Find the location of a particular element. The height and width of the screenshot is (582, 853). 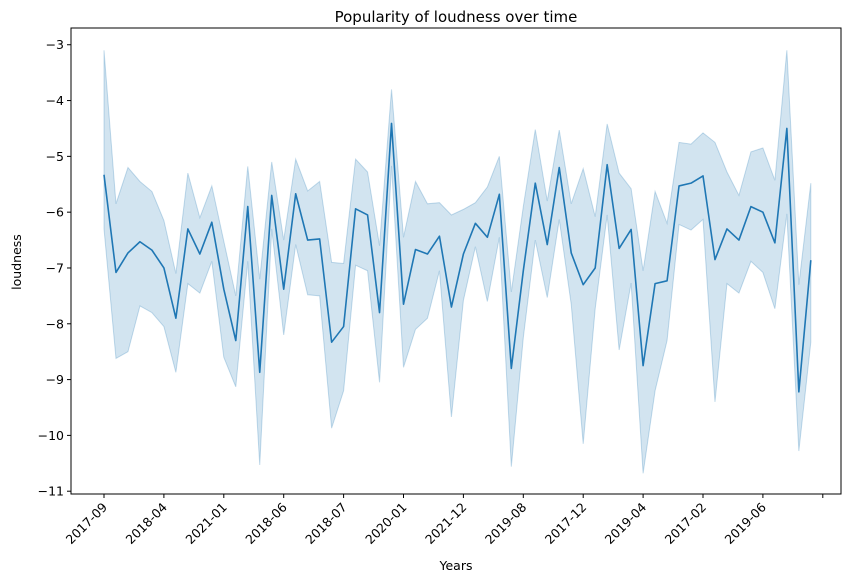

y-axis-title: loudness is located at coordinates (16, 262).